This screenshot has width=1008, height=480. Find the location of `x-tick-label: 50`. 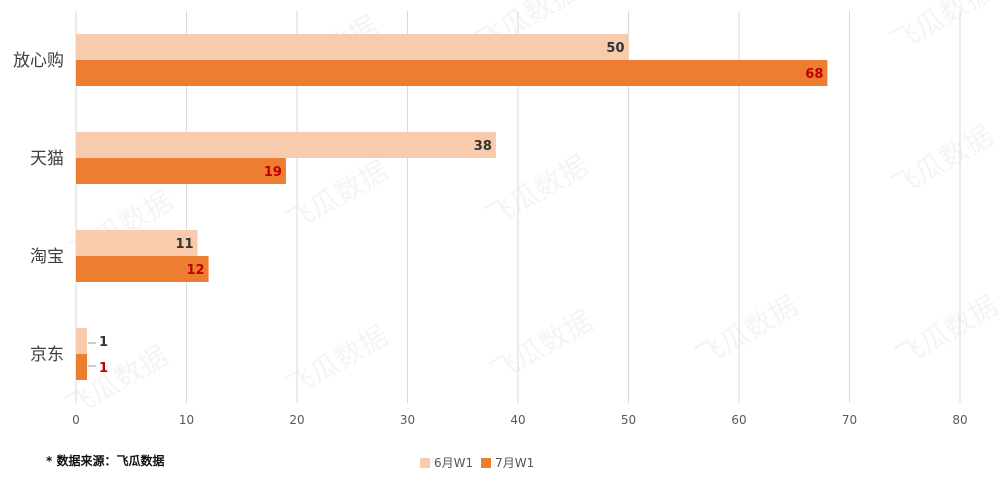

x-tick-label: 50 is located at coordinates (628, 420).